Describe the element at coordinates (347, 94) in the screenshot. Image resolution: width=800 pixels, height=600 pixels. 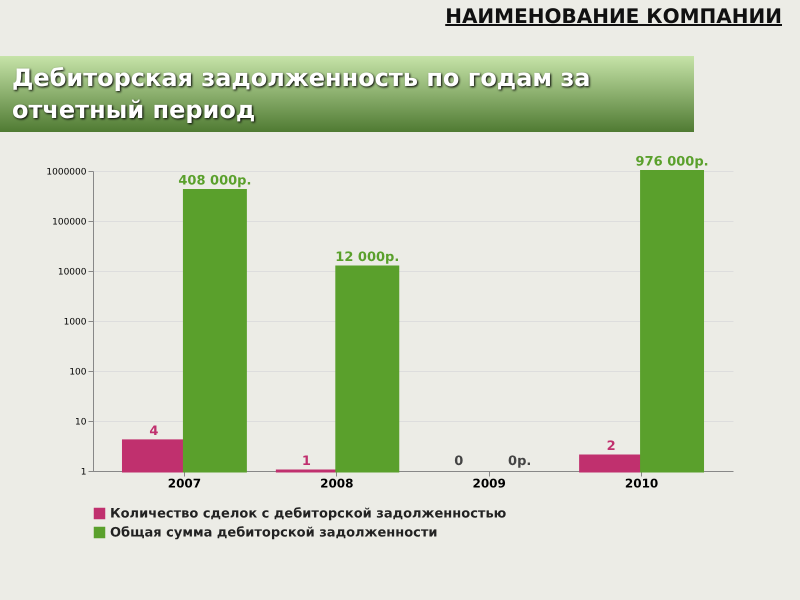
I see `chart-title: Дебиторская задолженность по годам за отчетный период` at that location.